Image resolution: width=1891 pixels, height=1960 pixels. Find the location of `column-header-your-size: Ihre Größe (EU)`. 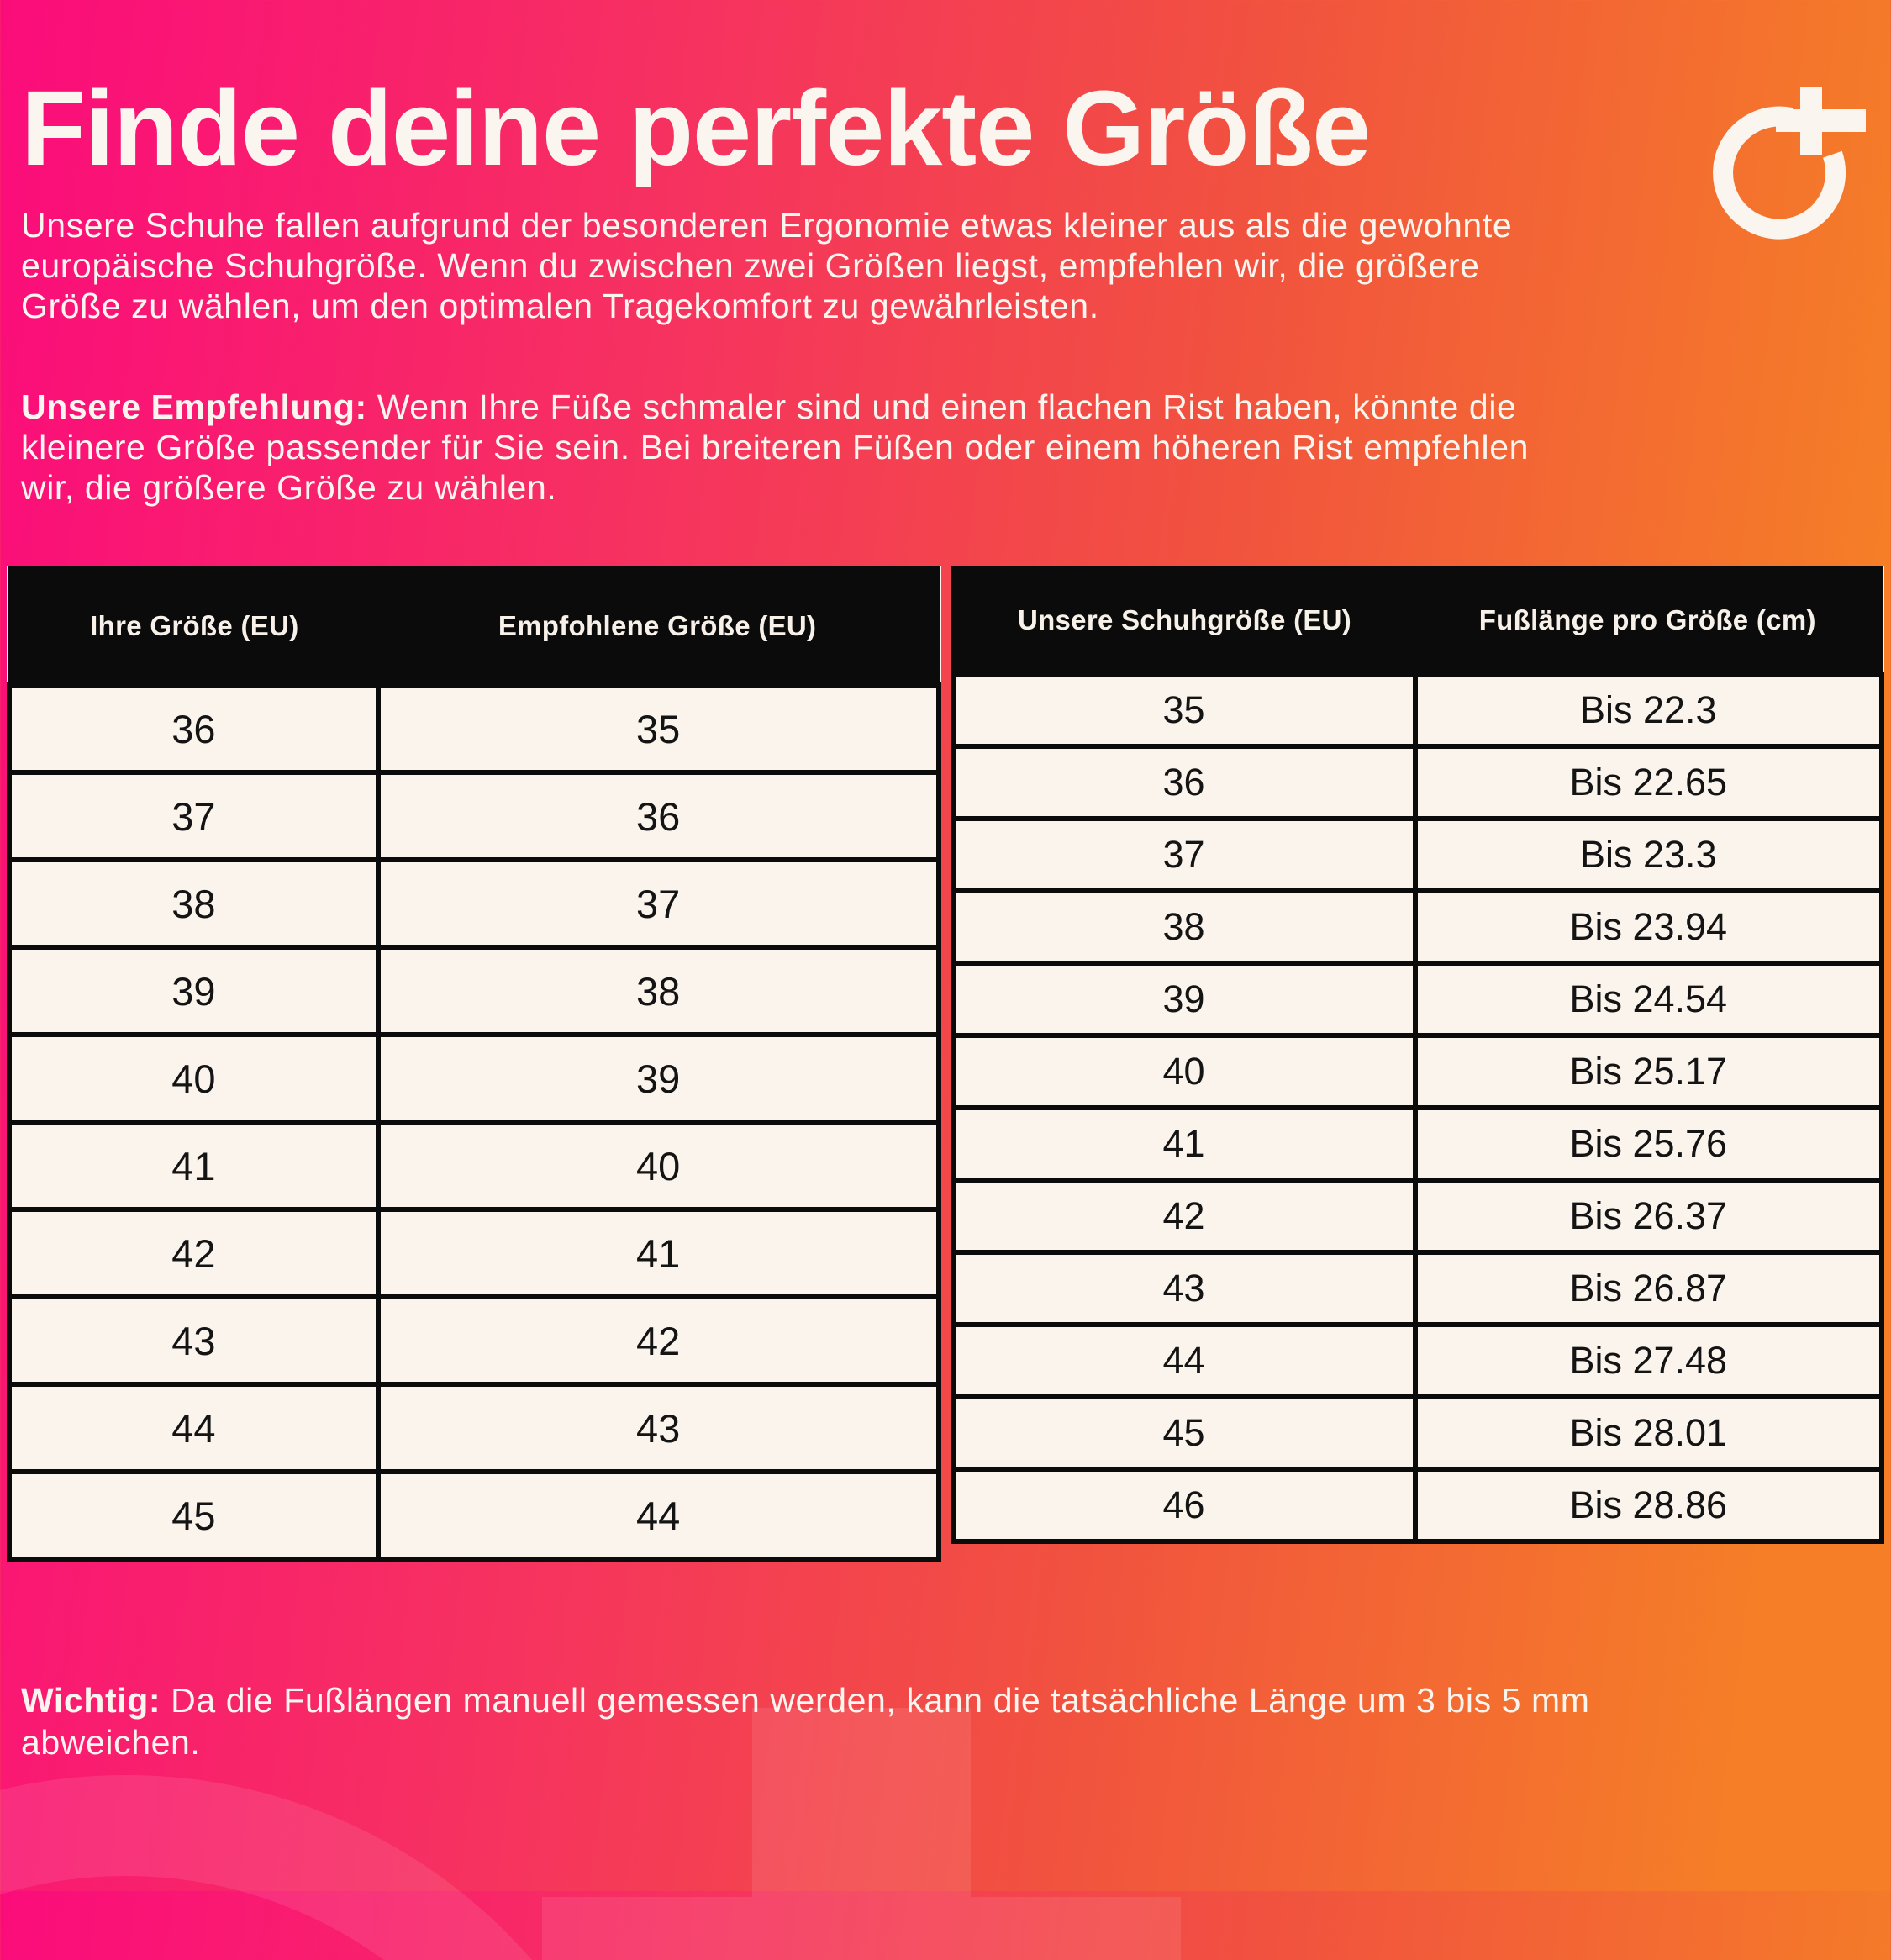

column-header-your-size: Ihre Größe (EU) is located at coordinates (193, 626).